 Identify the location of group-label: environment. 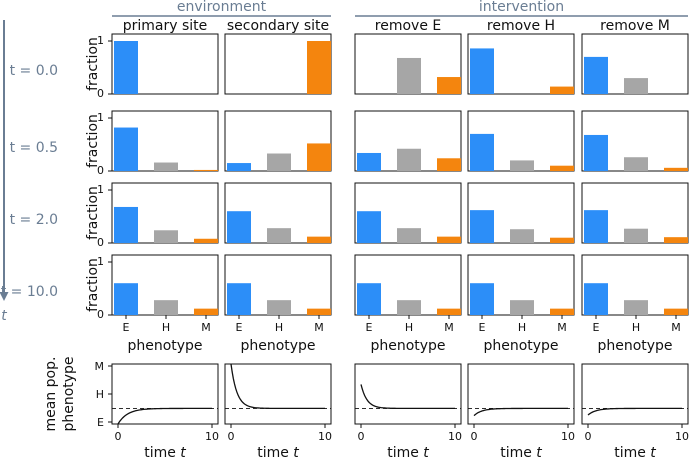
(222, 7).